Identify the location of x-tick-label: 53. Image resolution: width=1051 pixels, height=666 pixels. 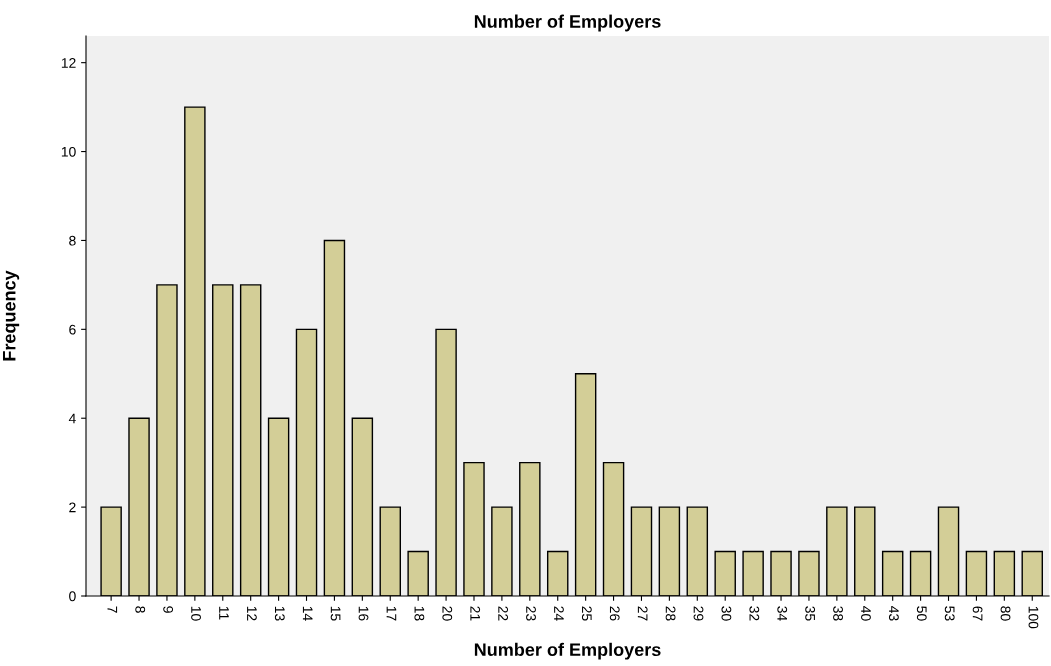
(949, 613).